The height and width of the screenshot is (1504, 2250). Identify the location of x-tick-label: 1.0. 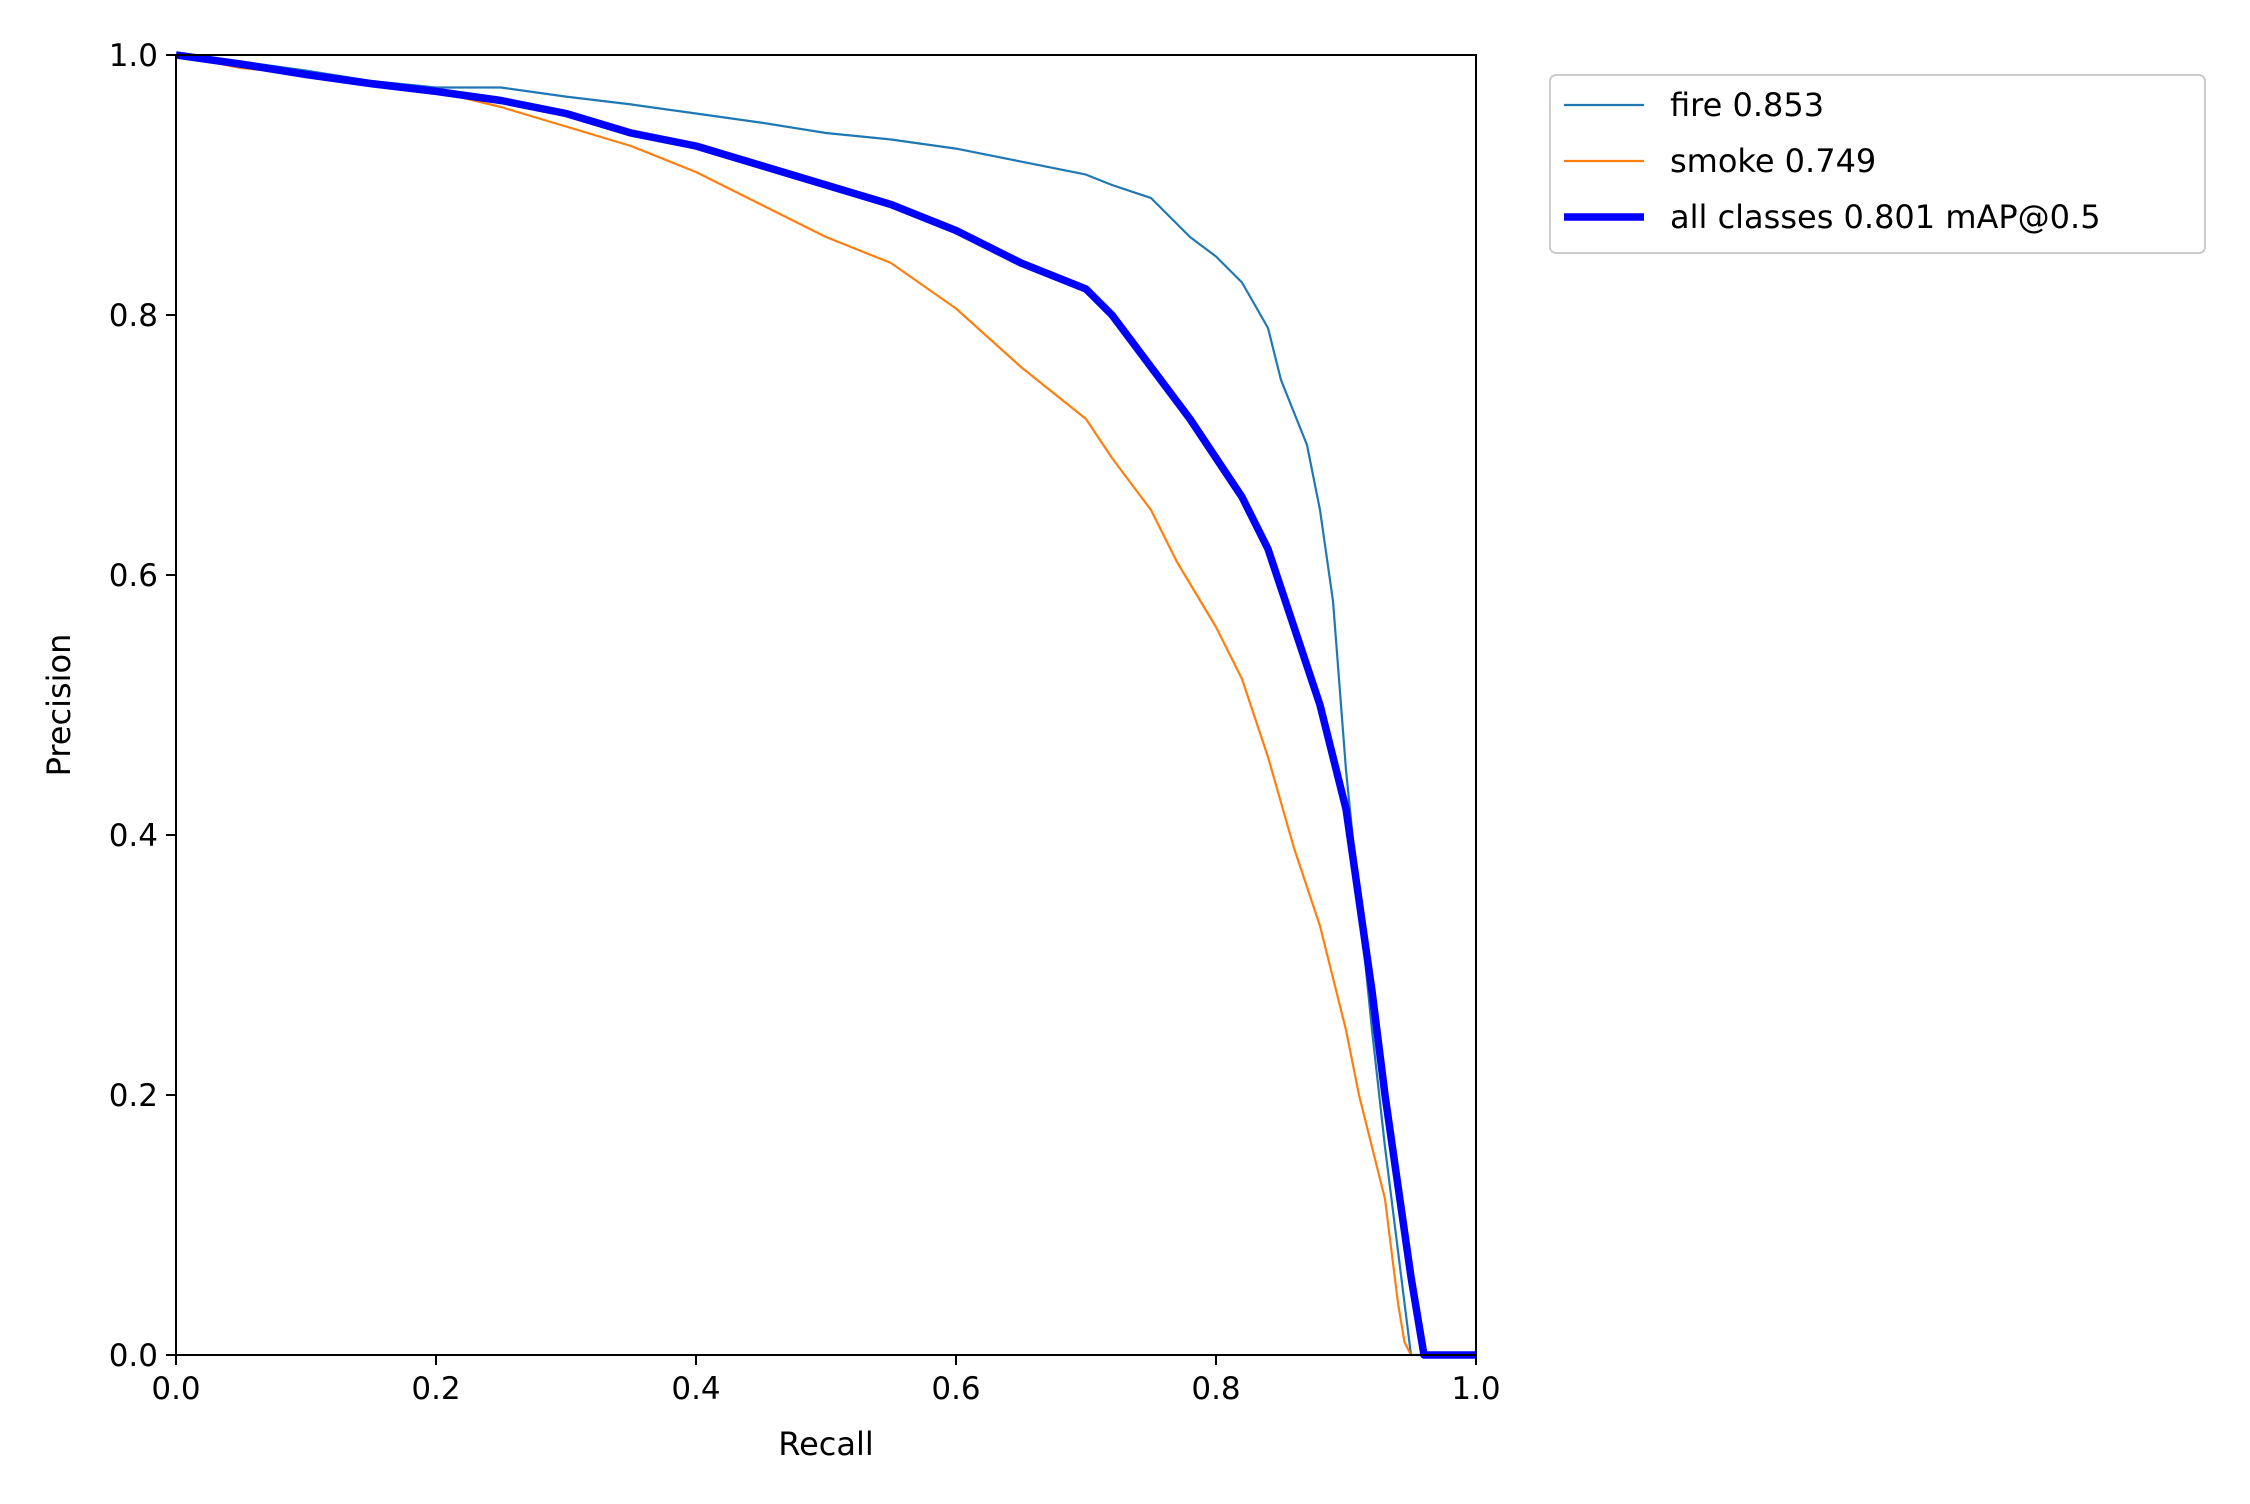
(1475, 1389).